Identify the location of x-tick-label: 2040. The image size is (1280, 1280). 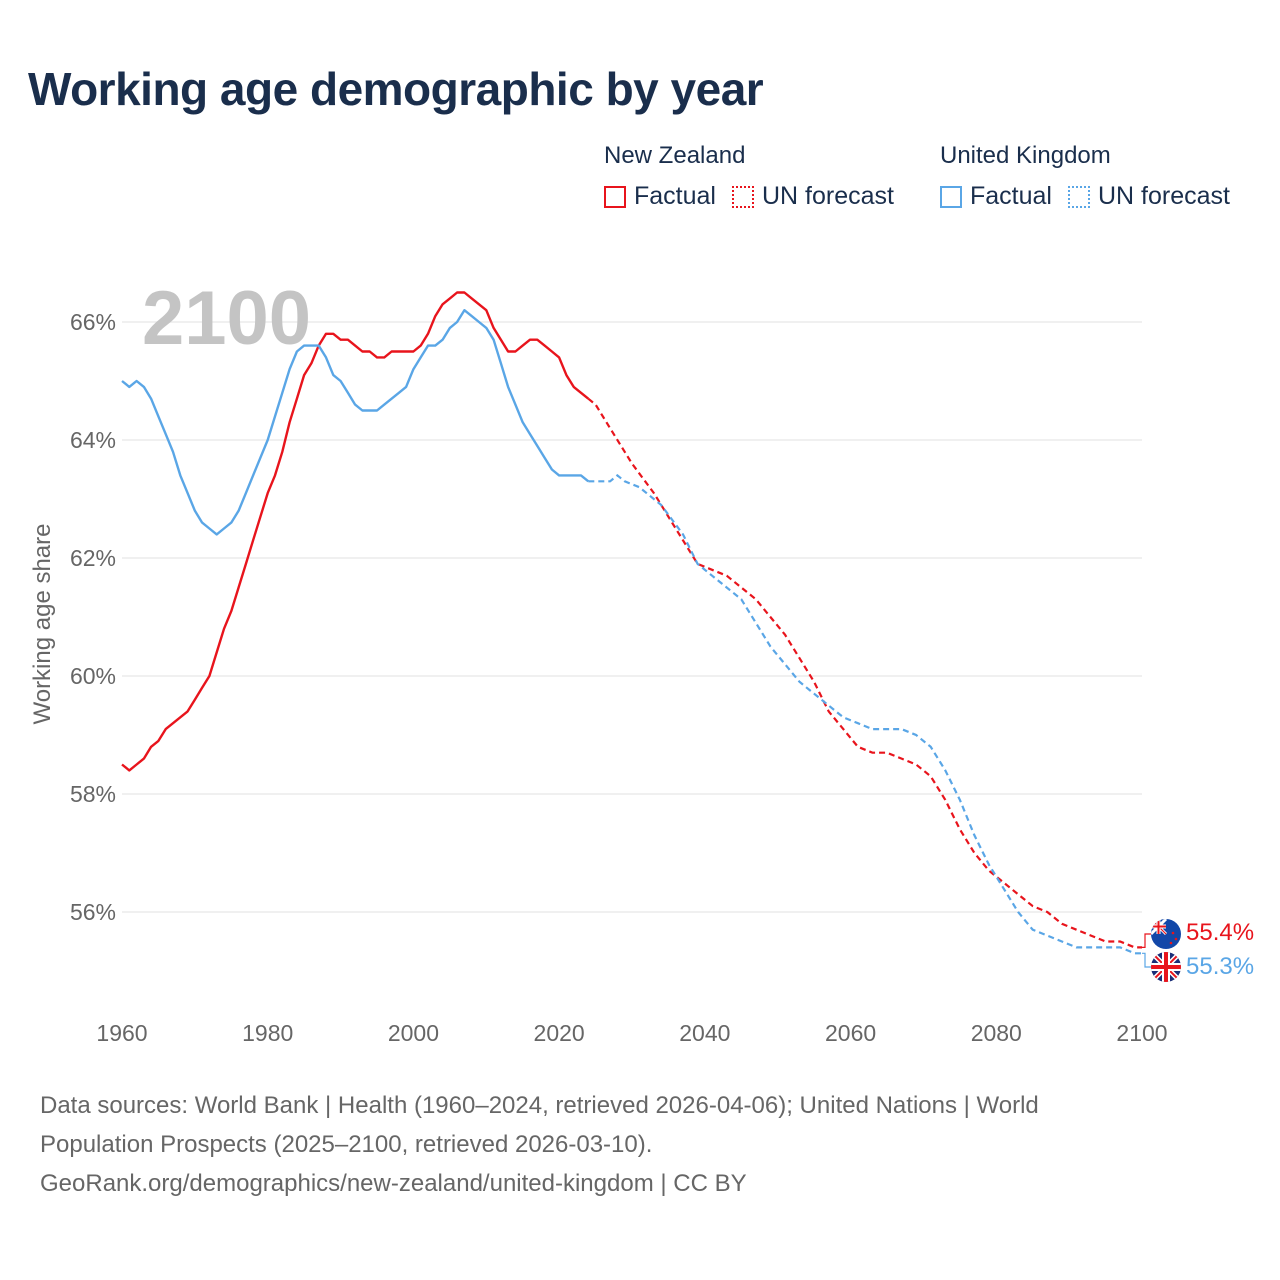
(704, 1033).